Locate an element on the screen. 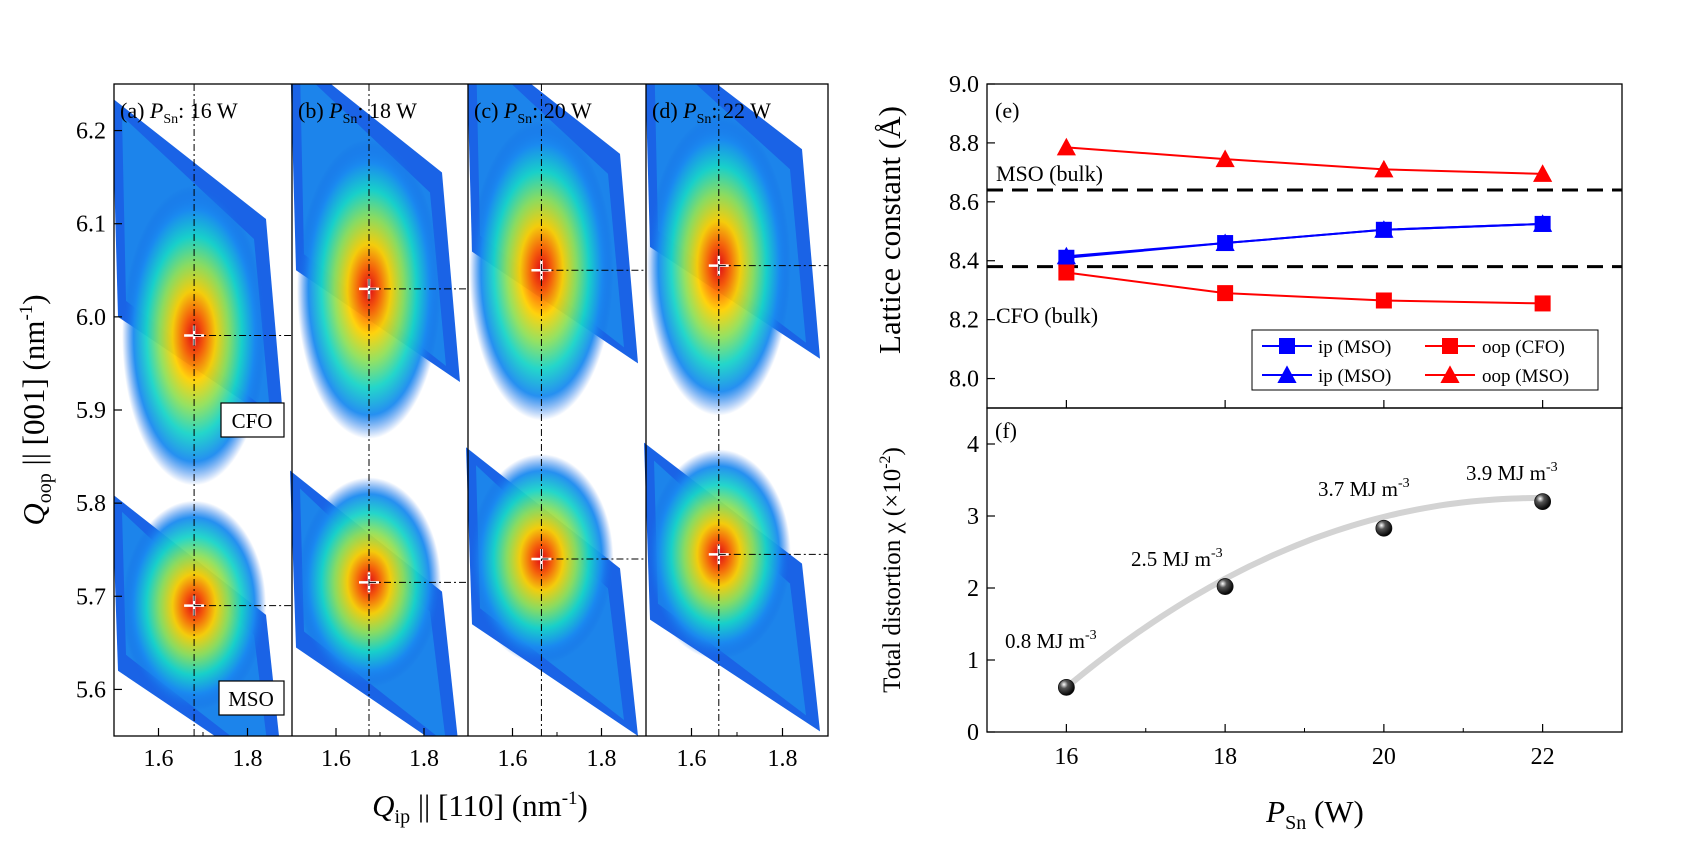 The height and width of the screenshot is (851, 1695). distortion-xtick-label: 20 is located at coordinates (1384, 757).